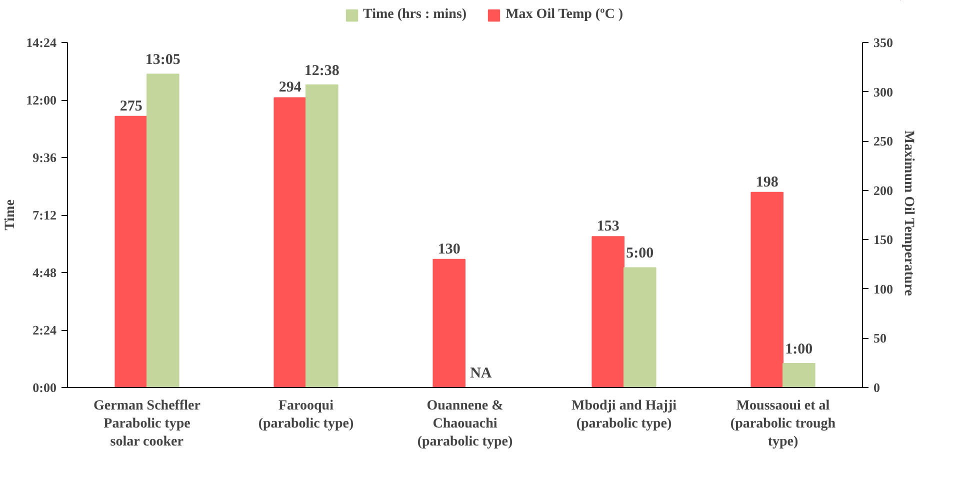 The width and height of the screenshot is (973, 504). I want to click on y2-tick-label: 250, so click(883, 141).